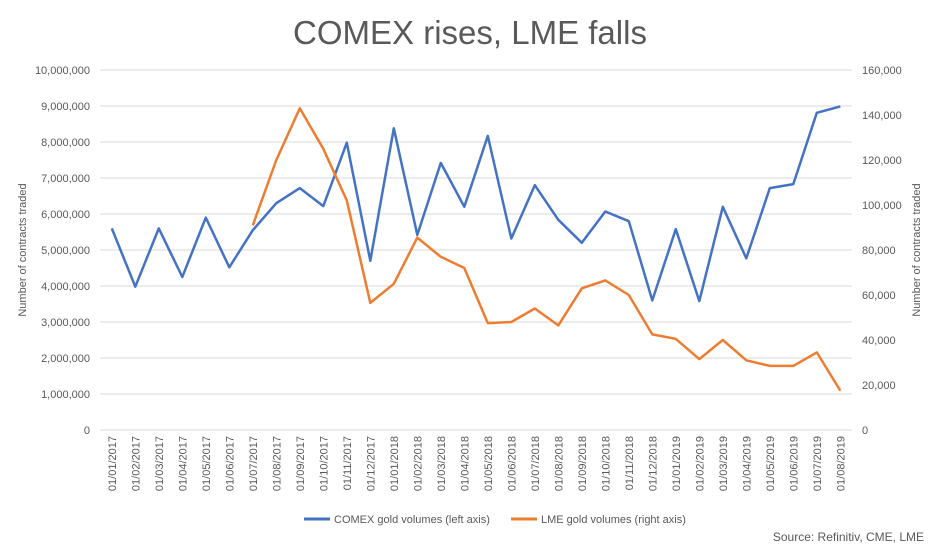  I want to click on right-tick-label: 120,000, so click(882, 161).